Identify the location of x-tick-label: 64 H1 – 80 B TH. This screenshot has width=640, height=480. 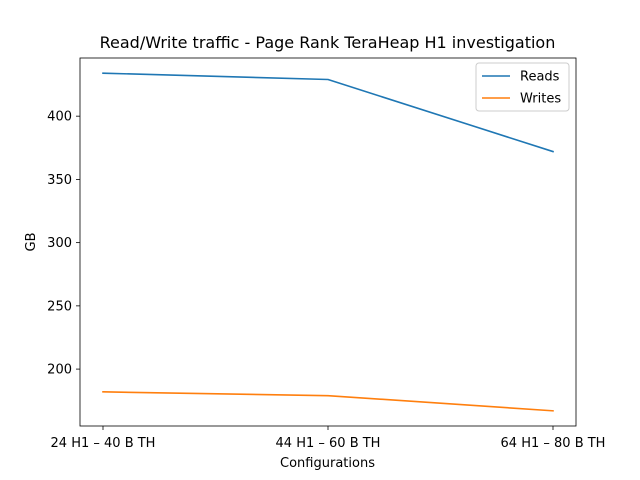
(553, 443).